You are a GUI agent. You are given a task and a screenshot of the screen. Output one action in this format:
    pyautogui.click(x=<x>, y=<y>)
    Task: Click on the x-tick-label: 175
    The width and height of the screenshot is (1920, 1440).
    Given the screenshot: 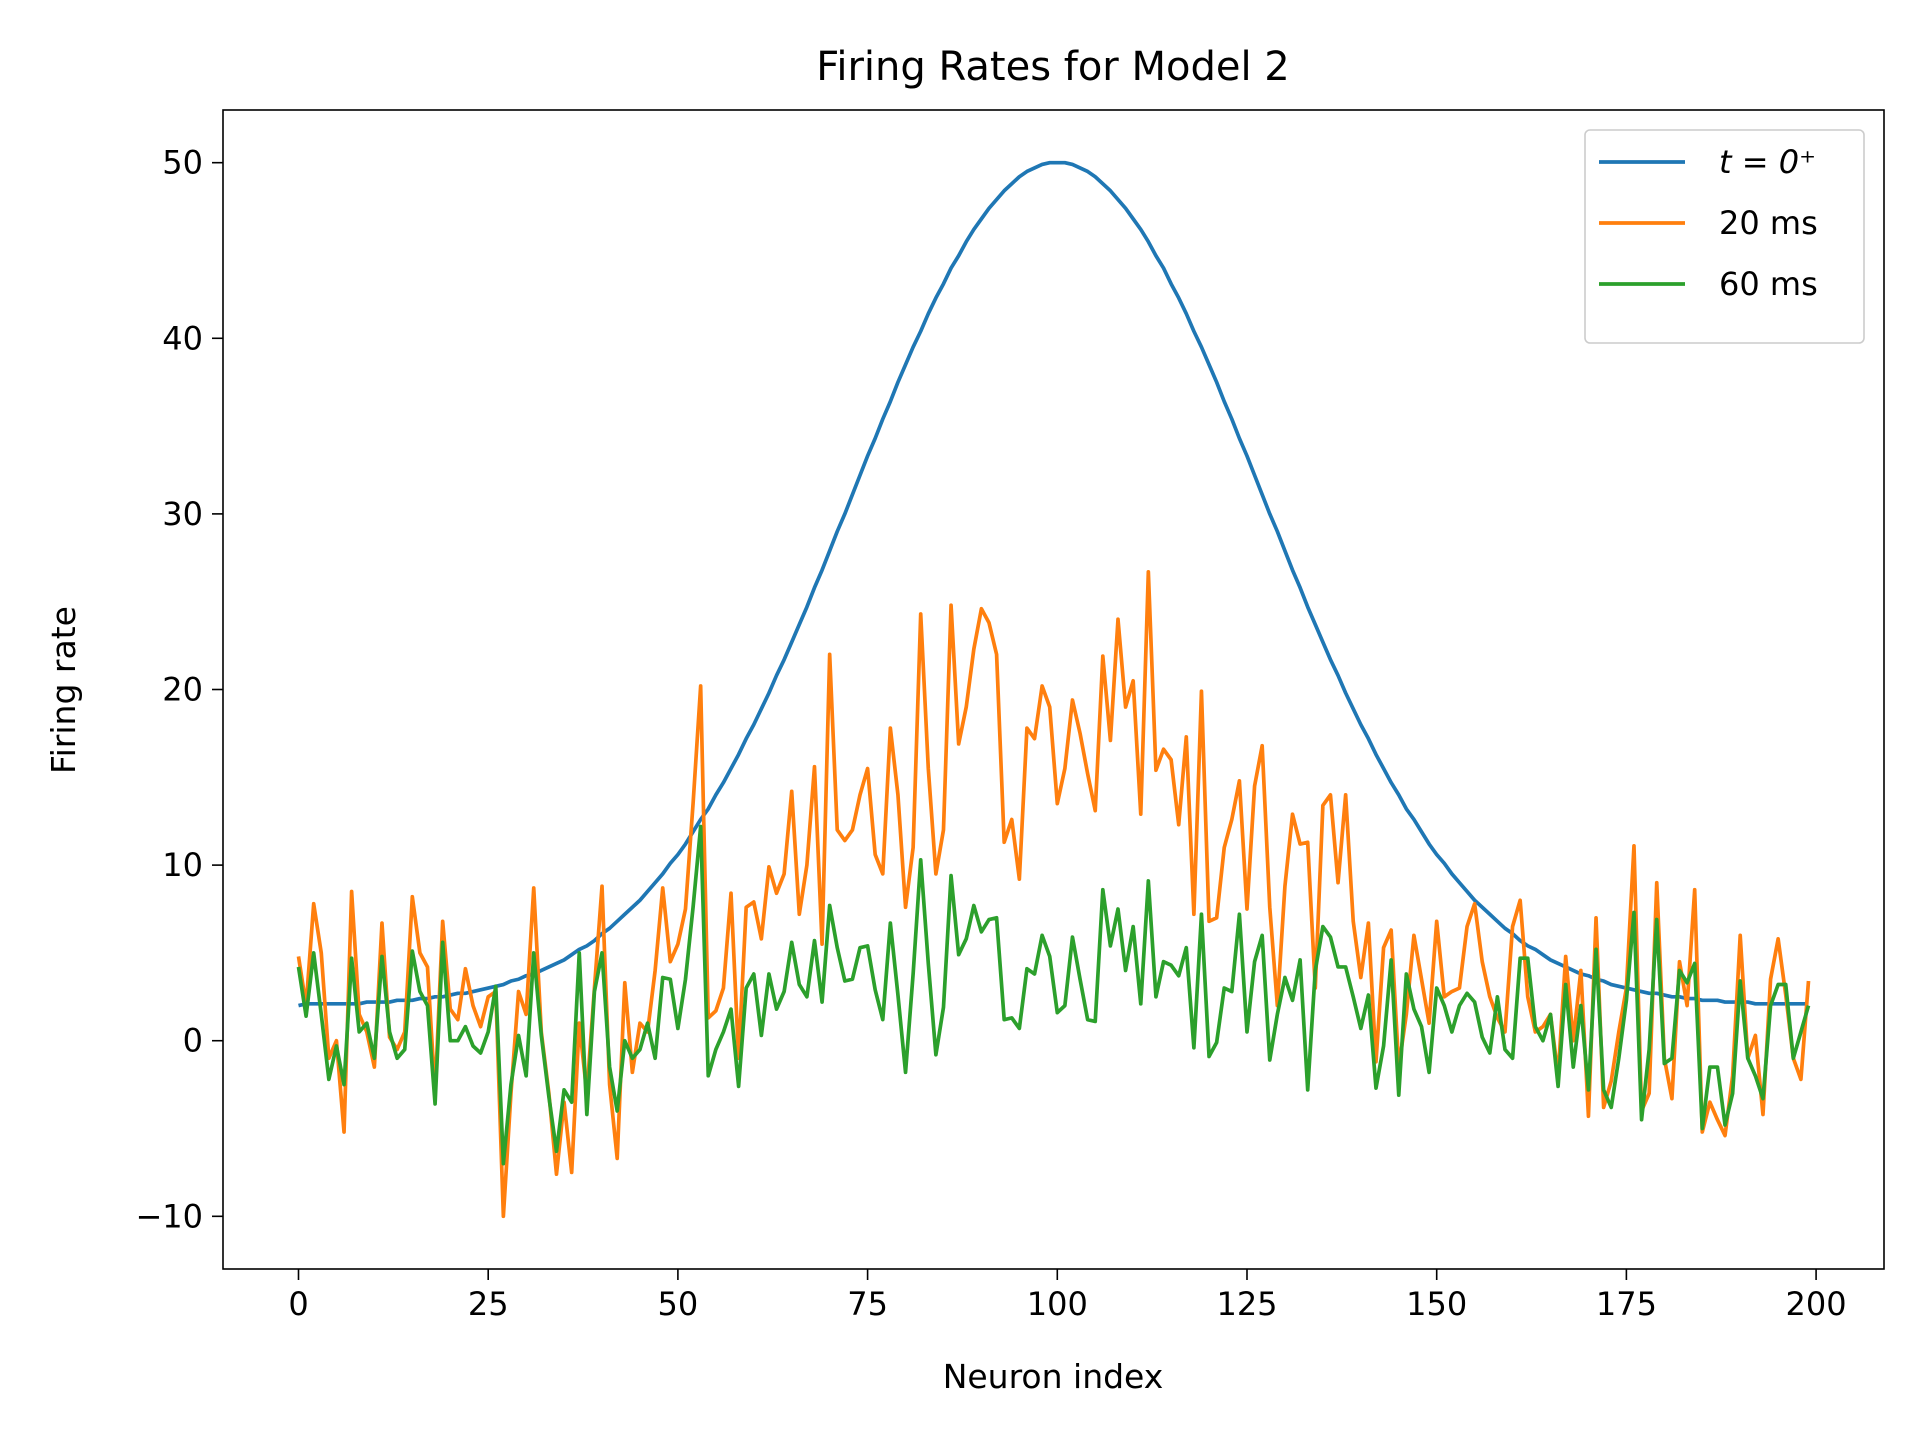 What is the action you would take?
    pyautogui.click(x=1626, y=1304)
    